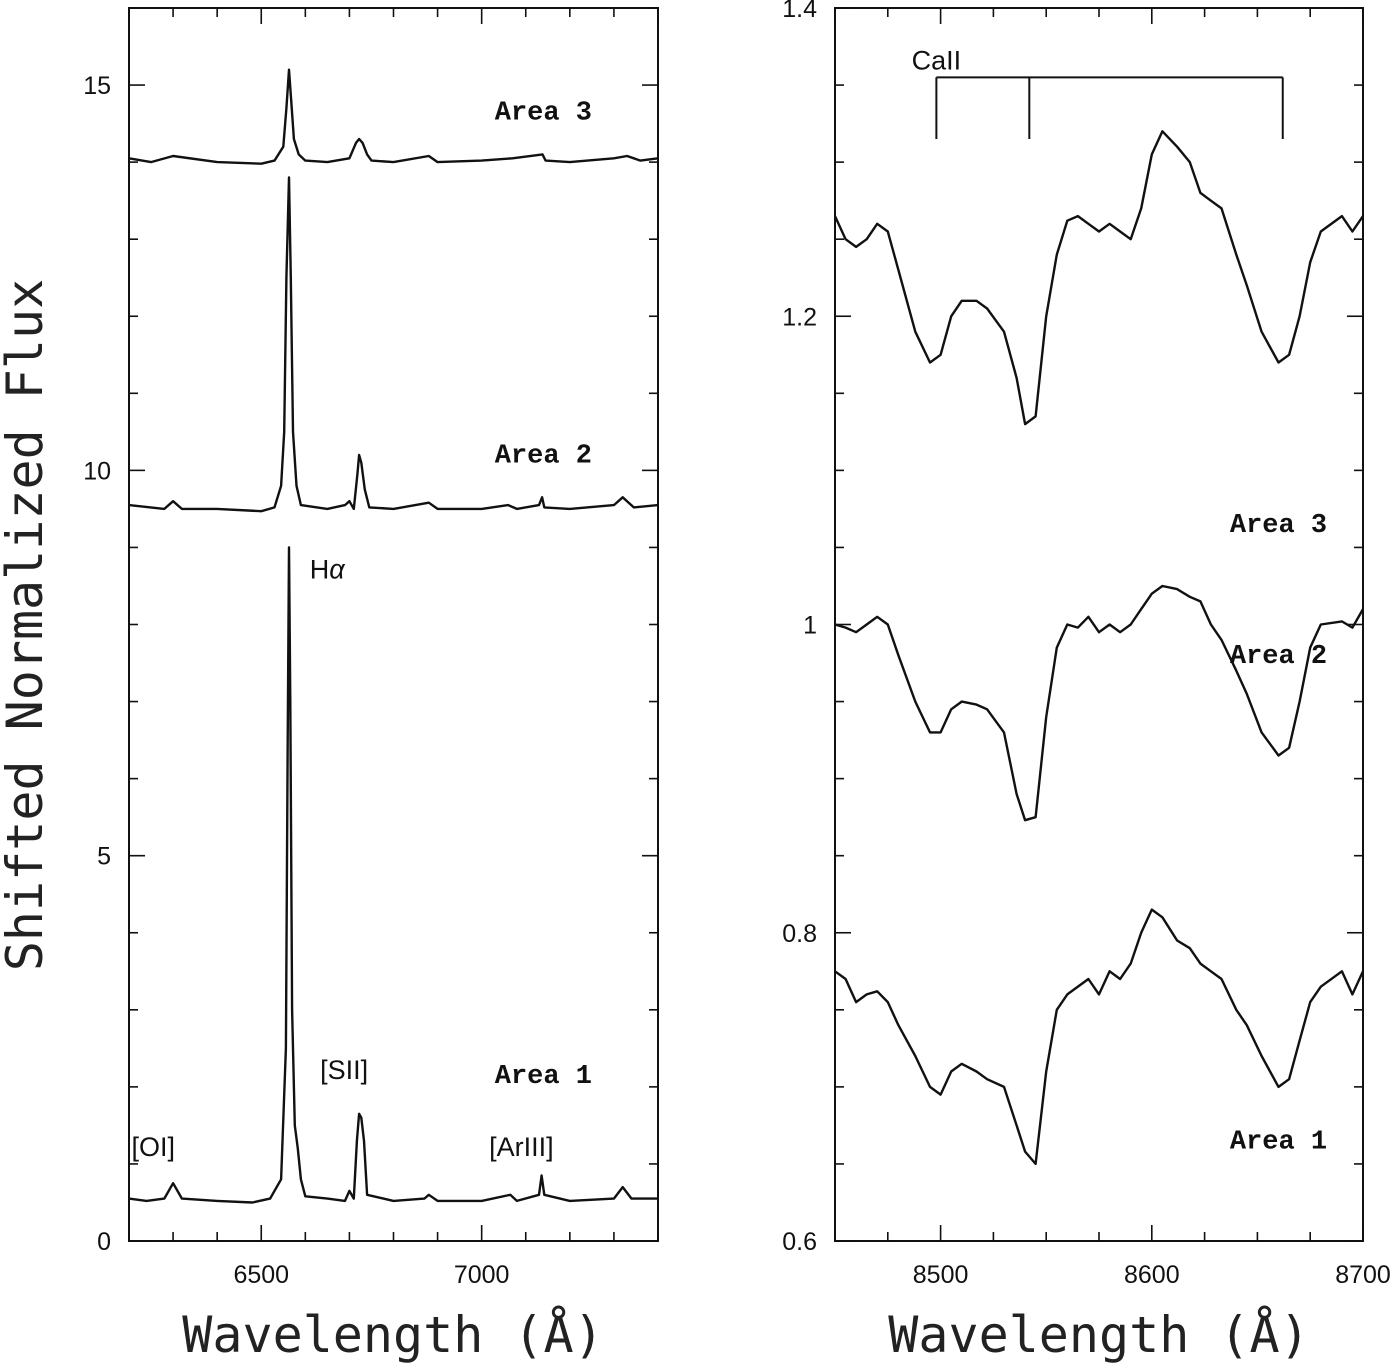  I want to click on right-x-tick-label: 8700, so click(1363, 1275).